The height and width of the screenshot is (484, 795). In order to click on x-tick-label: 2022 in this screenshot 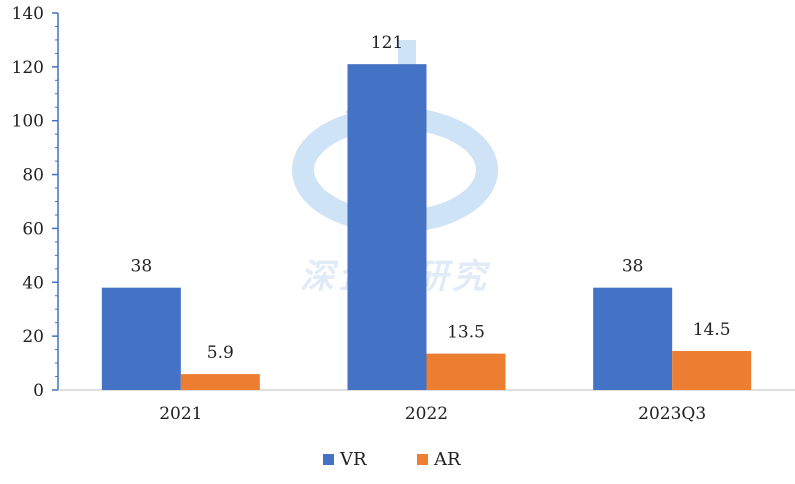, I will do `click(426, 414)`.